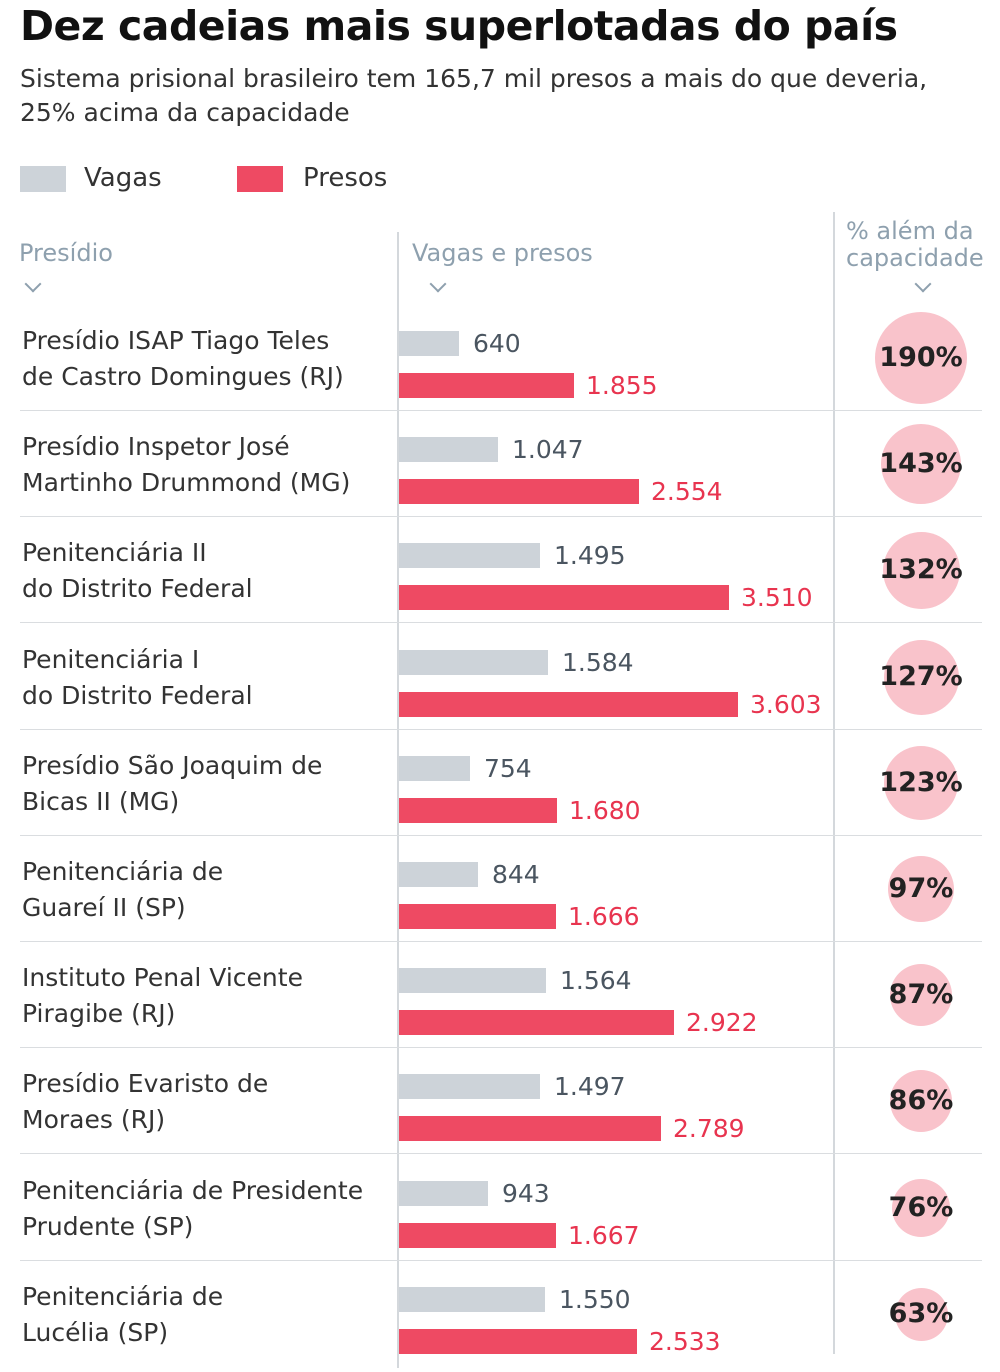  I want to click on column-header-vagas-presos: Vagas e presos, so click(502, 253).